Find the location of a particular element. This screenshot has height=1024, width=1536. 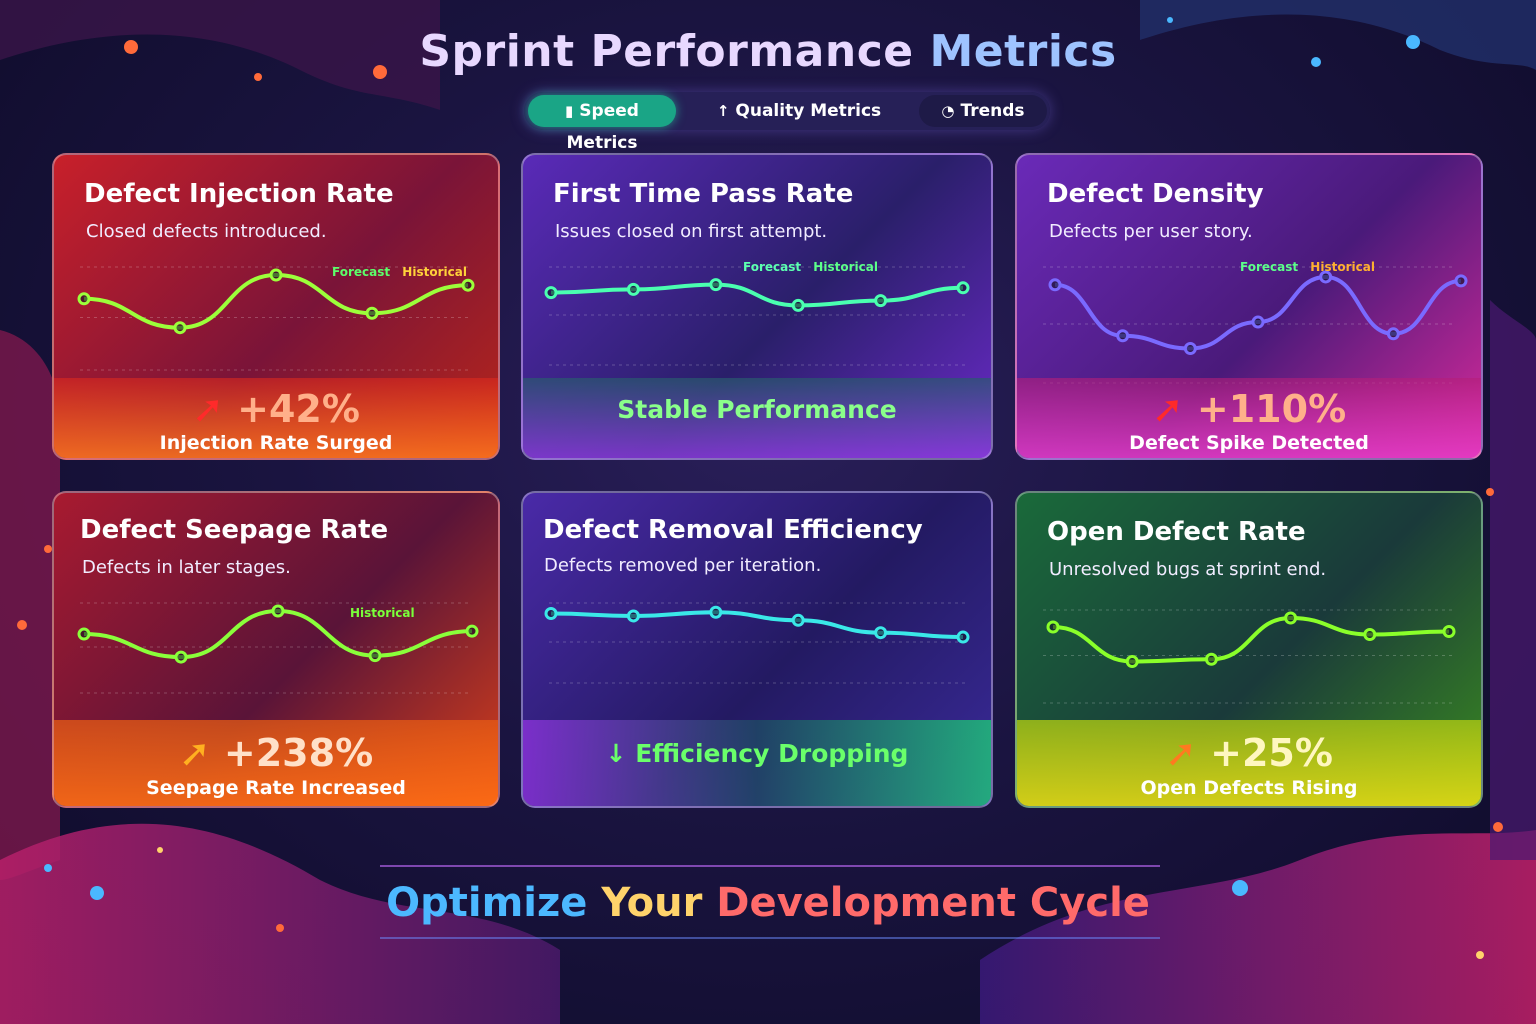

footer-part2: Your is located at coordinates (652, 903).